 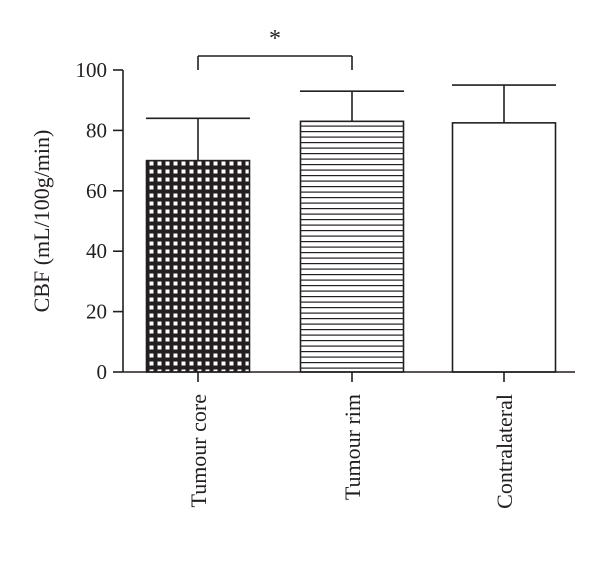 I want to click on y-tick-label-80: 80, so click(x=96, y=130).